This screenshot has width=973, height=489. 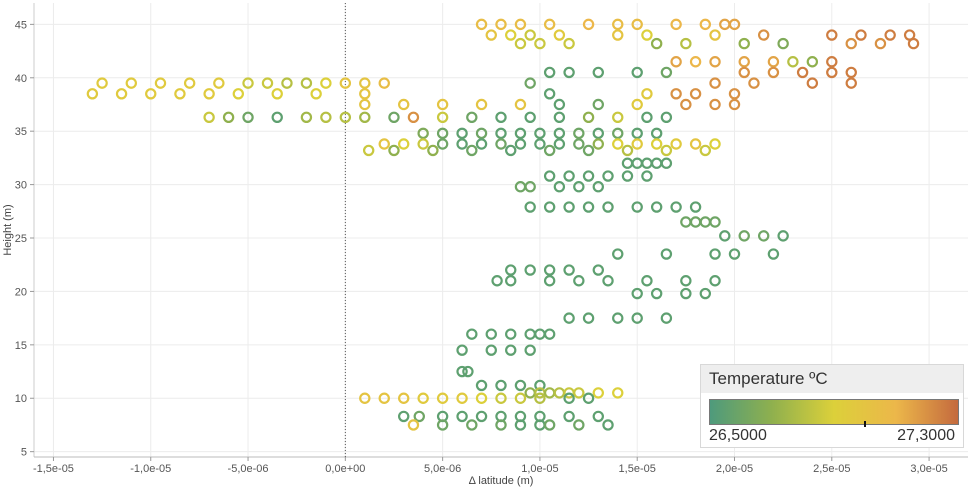 What do you see at coordinates (442, 469) in the screenshot?
I see `x-tick-label: 5,0e-06` at bounding box center [442, 469].